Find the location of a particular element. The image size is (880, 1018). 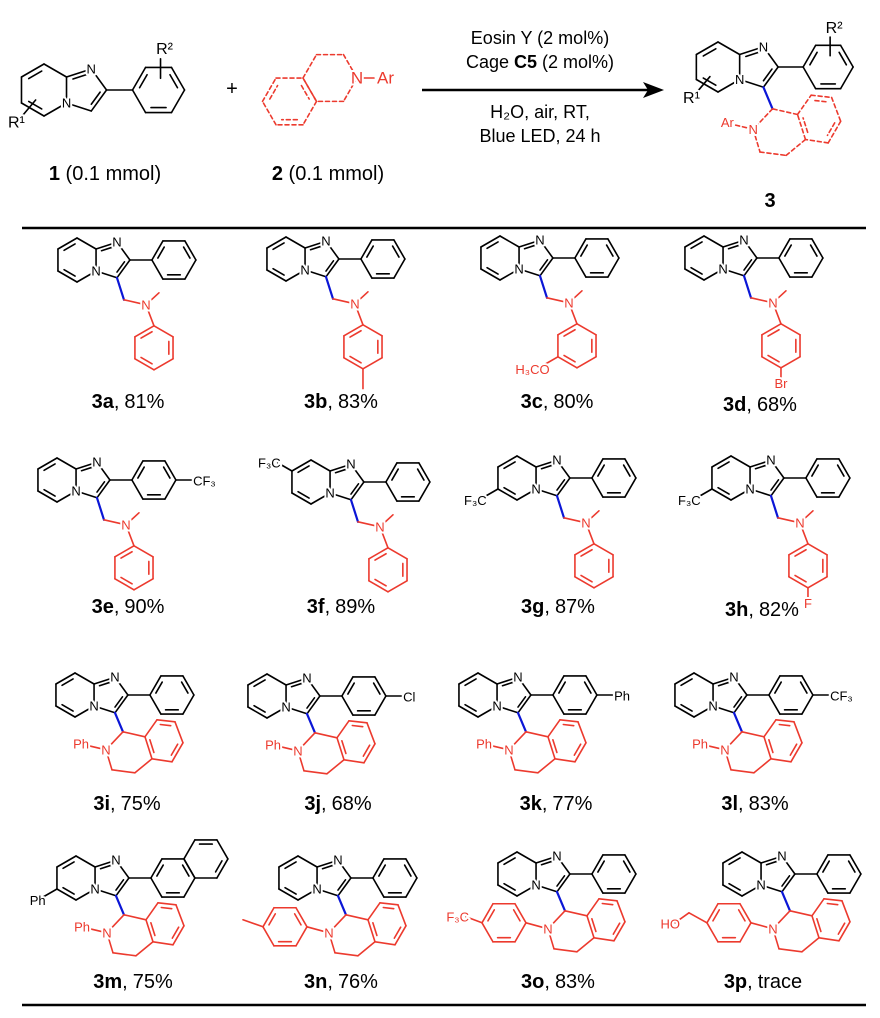

compound-yield: trace is located at coordinates (780, 982).